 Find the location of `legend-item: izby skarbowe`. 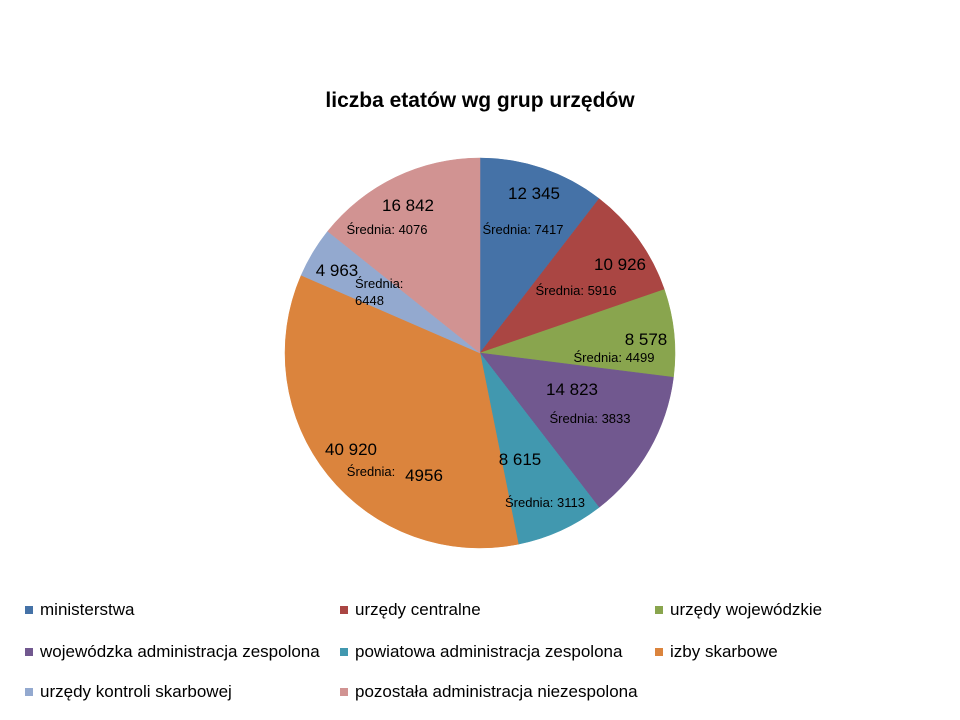

legend-item: izby skarbowe is located at coordinates (716, 652).